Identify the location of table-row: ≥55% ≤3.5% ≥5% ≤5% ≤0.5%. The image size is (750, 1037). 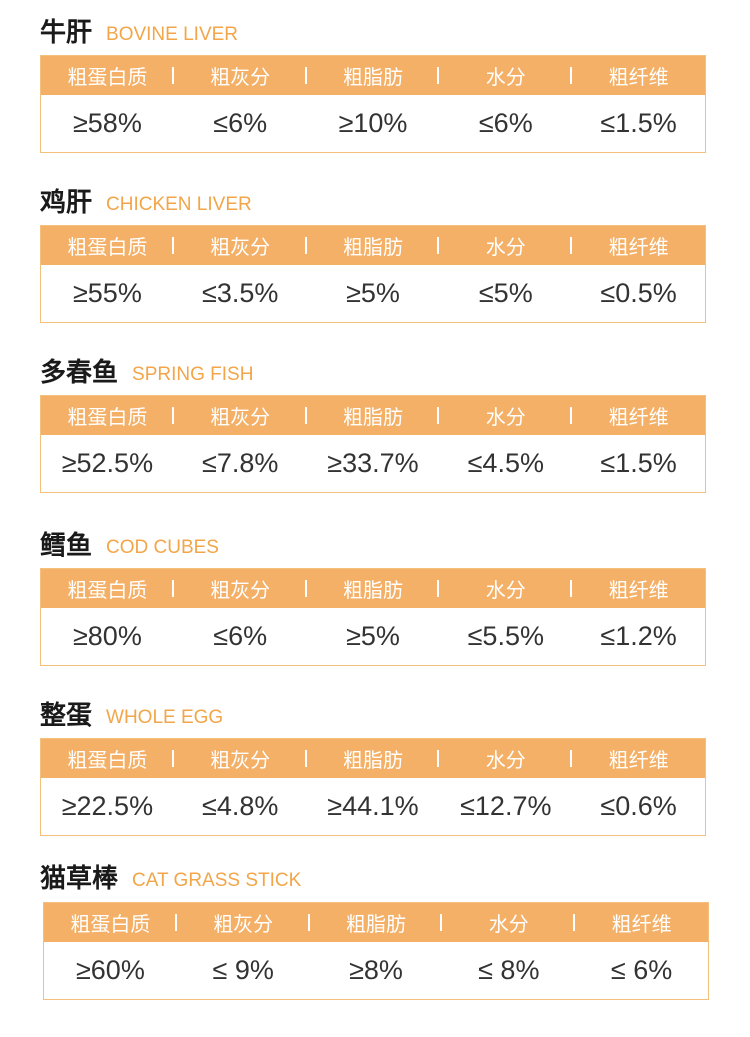
(373, 293).